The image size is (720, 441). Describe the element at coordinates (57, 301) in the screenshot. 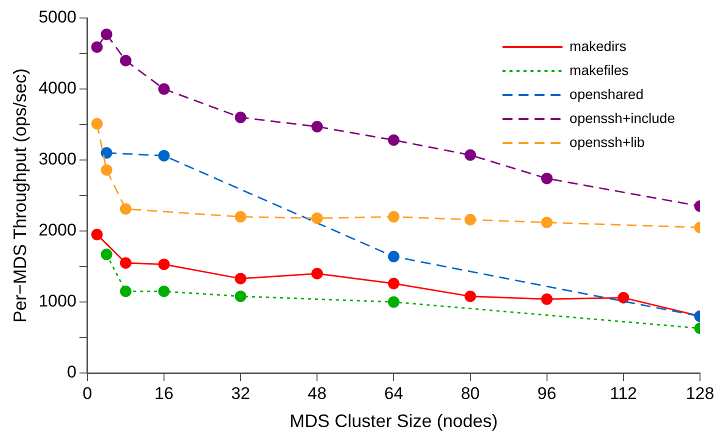

I see `y-tick-label: 1000` at that location.